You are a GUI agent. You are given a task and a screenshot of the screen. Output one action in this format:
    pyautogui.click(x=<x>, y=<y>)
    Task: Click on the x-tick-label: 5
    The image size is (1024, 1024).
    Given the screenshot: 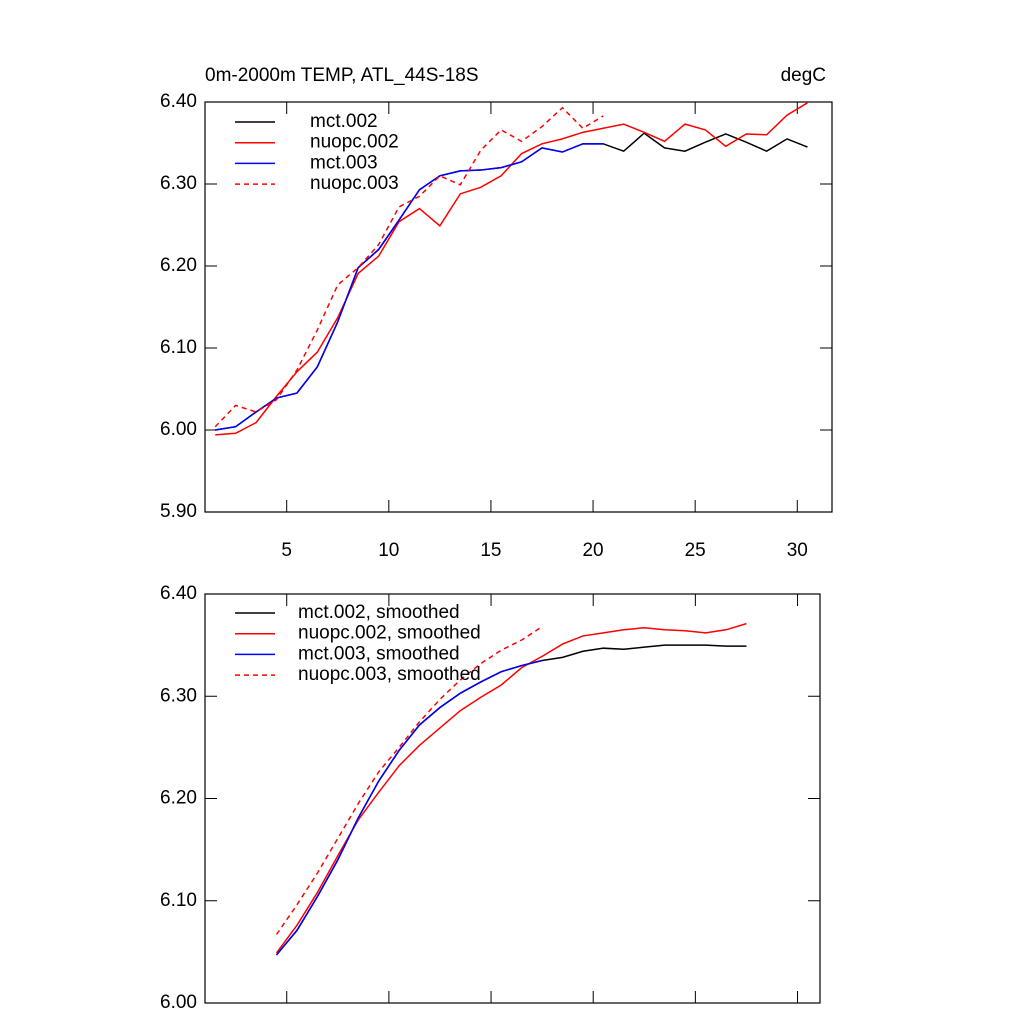 What is the action you would take?
    pyautogui.click(x=286, y=550)
    